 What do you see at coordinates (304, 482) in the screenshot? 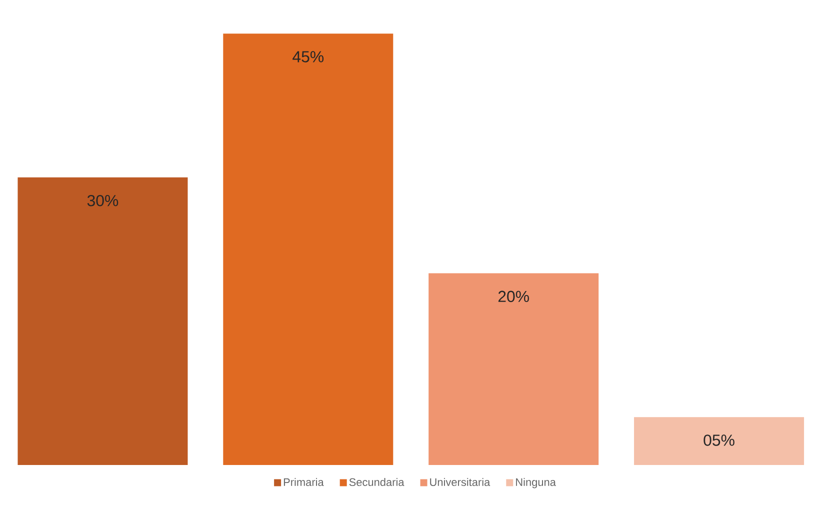
I see `legend-label: Primaria` at bounding box center [304, 482].